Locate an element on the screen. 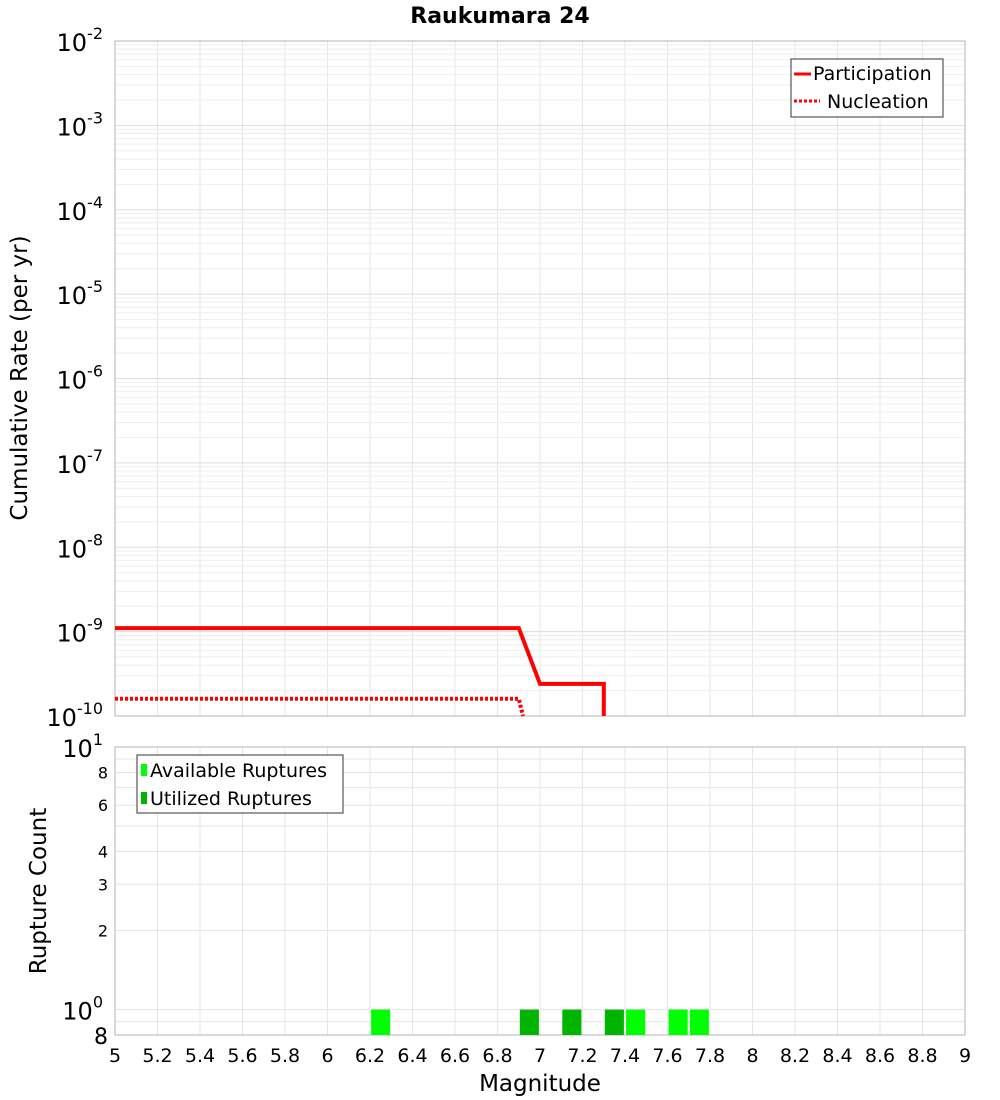  x-tick-label: 6.4 is located at coordinates (412, 1056).